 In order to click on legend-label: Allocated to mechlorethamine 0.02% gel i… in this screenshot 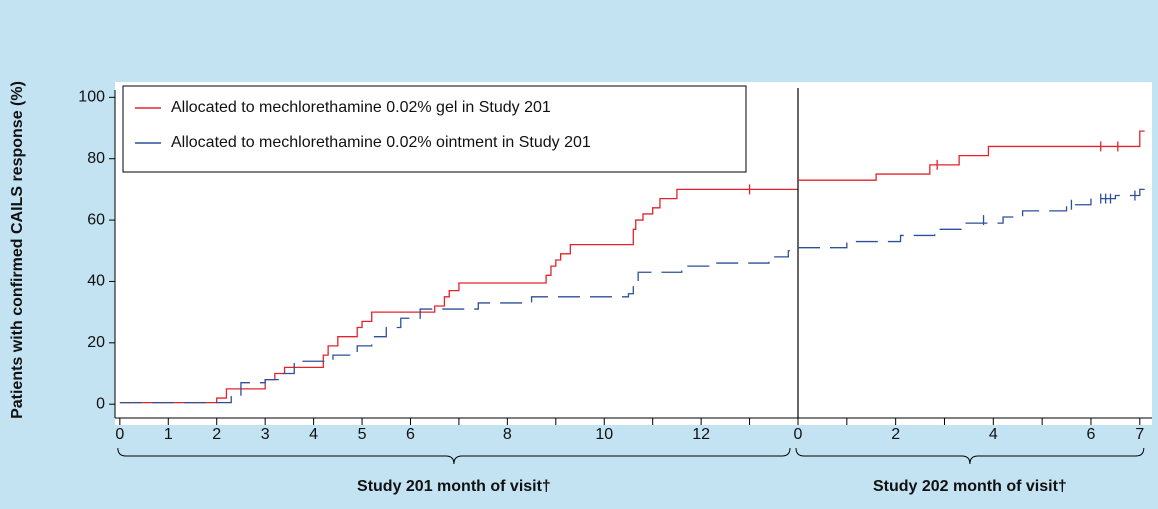, I will do `click(361, 107)`.